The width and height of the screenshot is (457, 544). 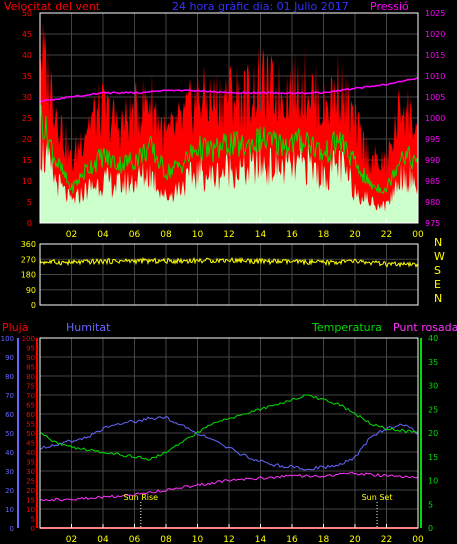 What do you see at coordinates (229, 274) in the screenshot?
I see `direction-grid` at bounding box center [229, 274].